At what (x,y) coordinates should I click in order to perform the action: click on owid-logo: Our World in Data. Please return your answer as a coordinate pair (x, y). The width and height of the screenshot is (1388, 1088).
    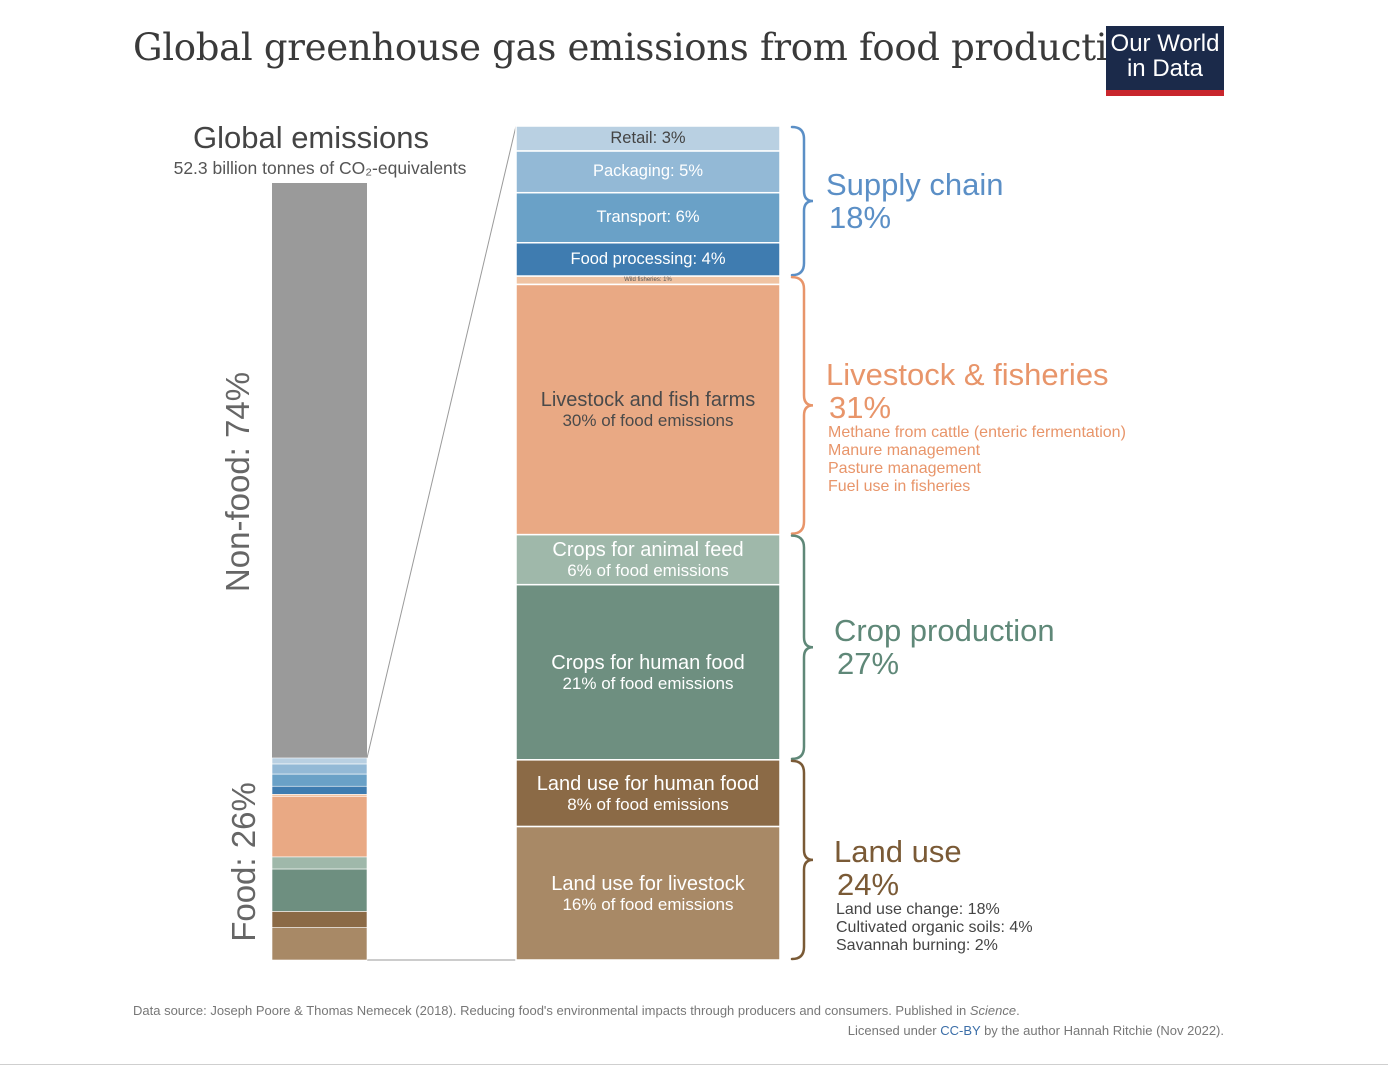
    Looking at the image, I should click on (1165, 61).